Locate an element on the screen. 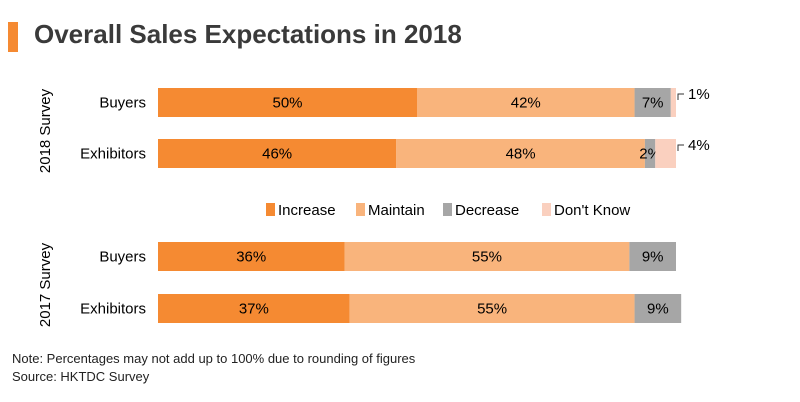 Image resolution: width=800 pixels, height=402 pixels. legend-entry: Increase is located at coordinates (307, 210).